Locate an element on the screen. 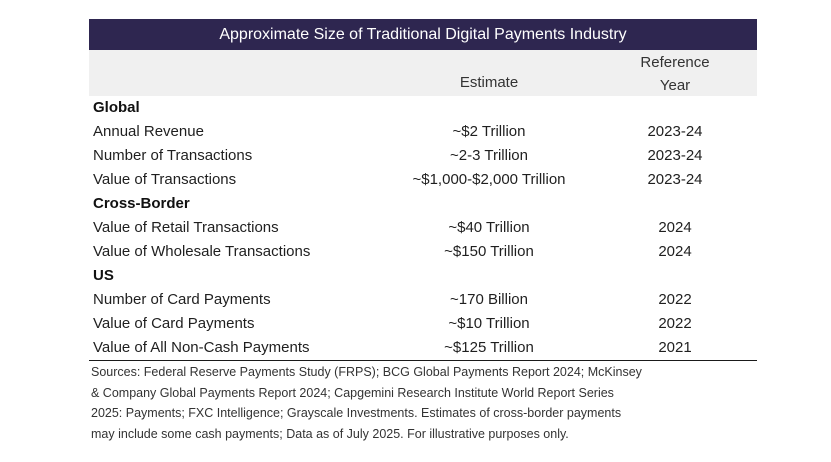 The width and height of the screenshot is (831, 462). section-label: Global is located at coordinates (116, 107).